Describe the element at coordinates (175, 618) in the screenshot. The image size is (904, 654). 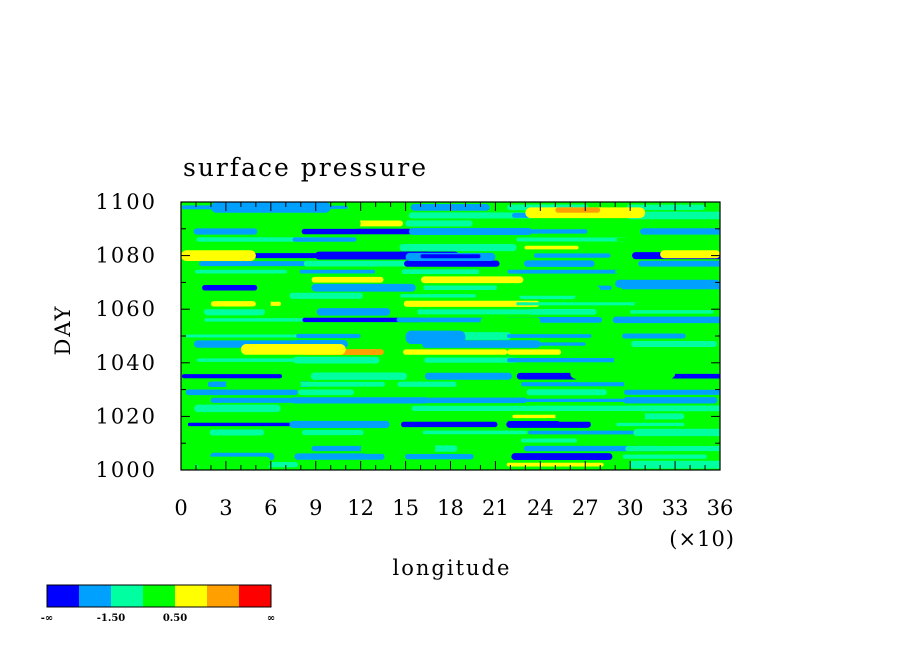
I see `colorbar-label: 0.50` at that location.